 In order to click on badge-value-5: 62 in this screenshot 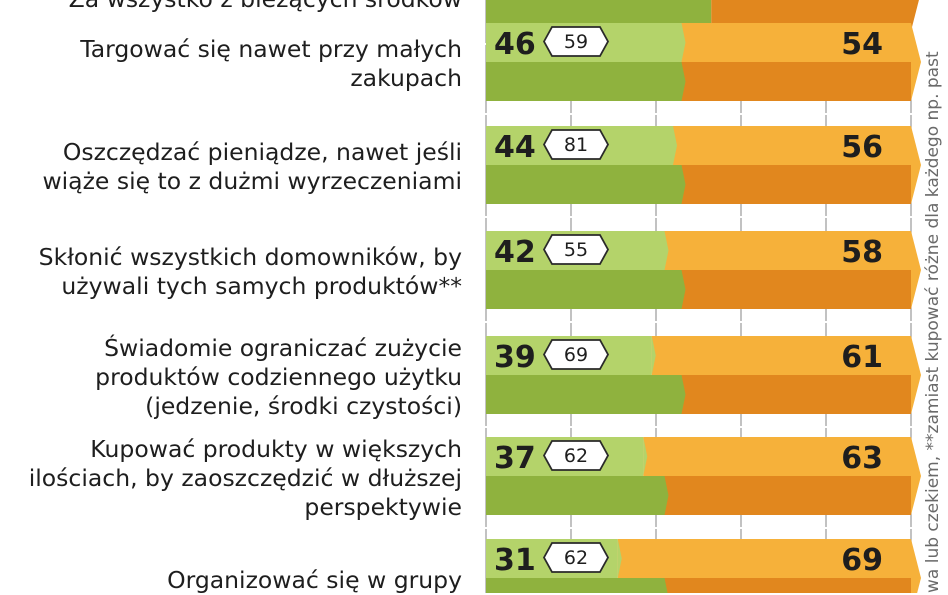, I will do `click(576, 456)`.